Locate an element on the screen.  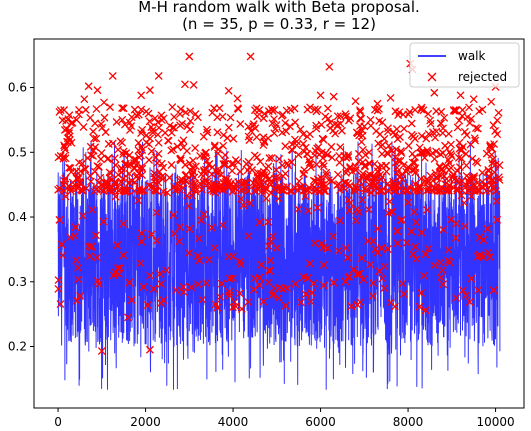
legend-box is located at coordinates (464, 65).